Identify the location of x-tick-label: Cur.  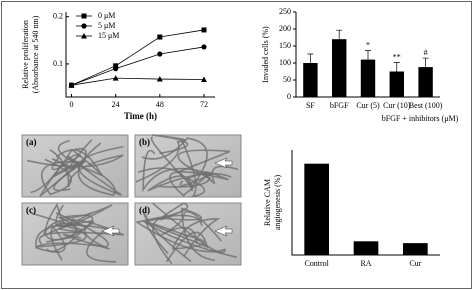
(415, 263).